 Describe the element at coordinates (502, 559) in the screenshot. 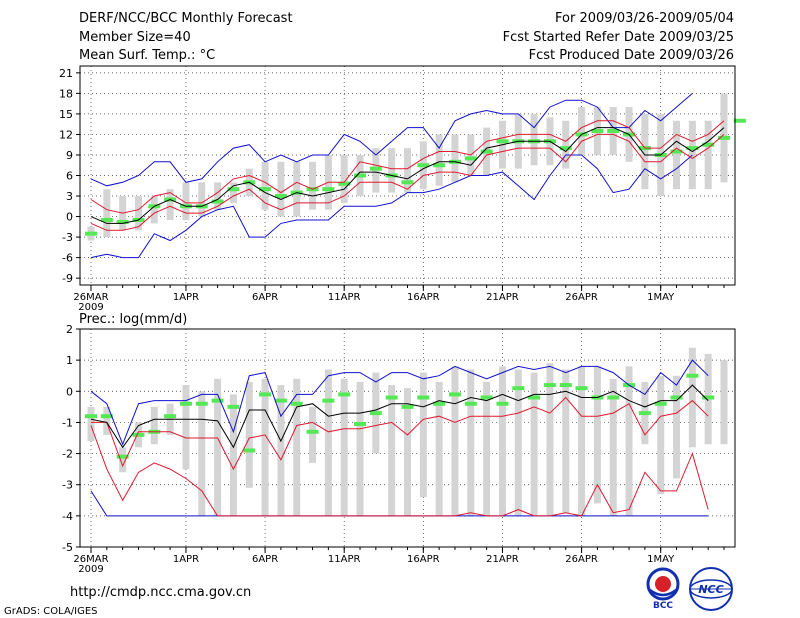

I see `prec-xtick-label: 21APR` at that location.